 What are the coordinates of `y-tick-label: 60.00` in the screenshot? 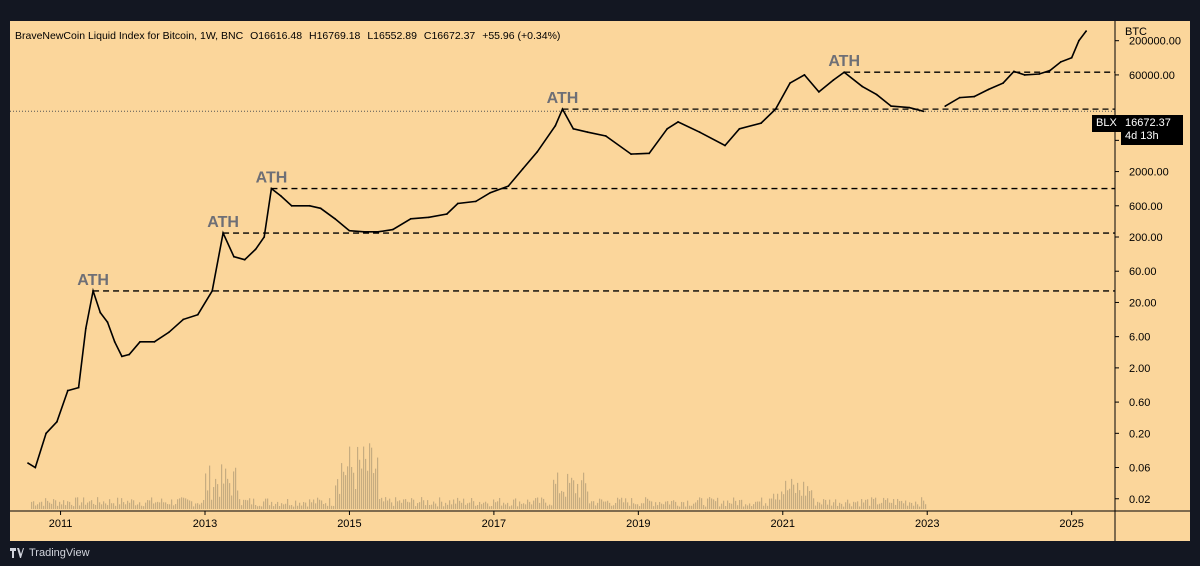 It's located at (1143, 272).